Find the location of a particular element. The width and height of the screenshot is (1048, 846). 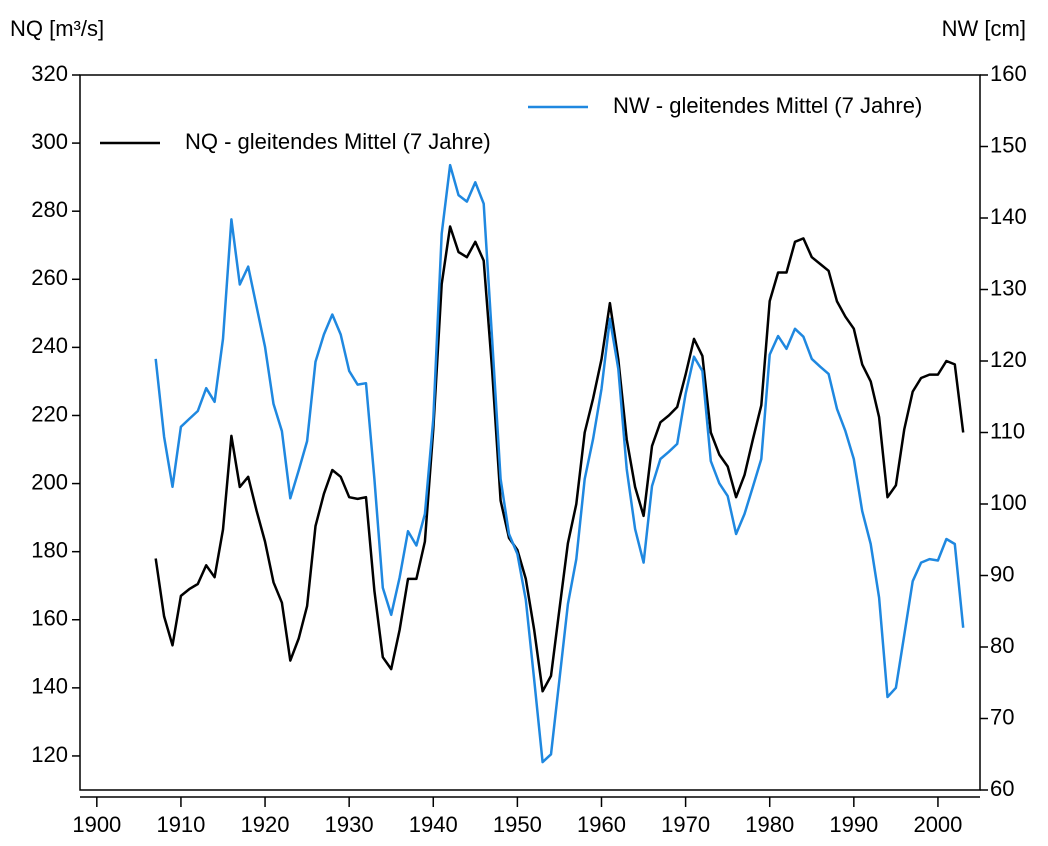

x-tick-label: 1910 is located at coordinates (180, 824).